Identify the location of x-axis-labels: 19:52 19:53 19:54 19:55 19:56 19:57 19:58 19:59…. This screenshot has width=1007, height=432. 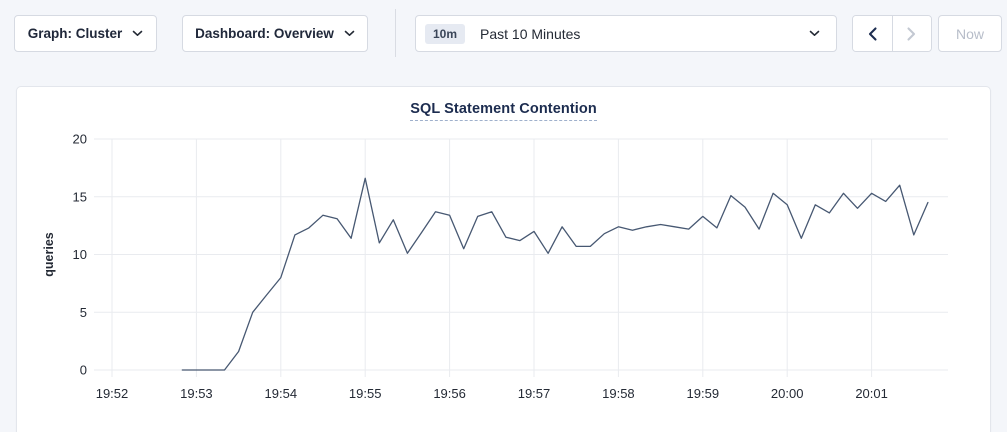
(492, 393).